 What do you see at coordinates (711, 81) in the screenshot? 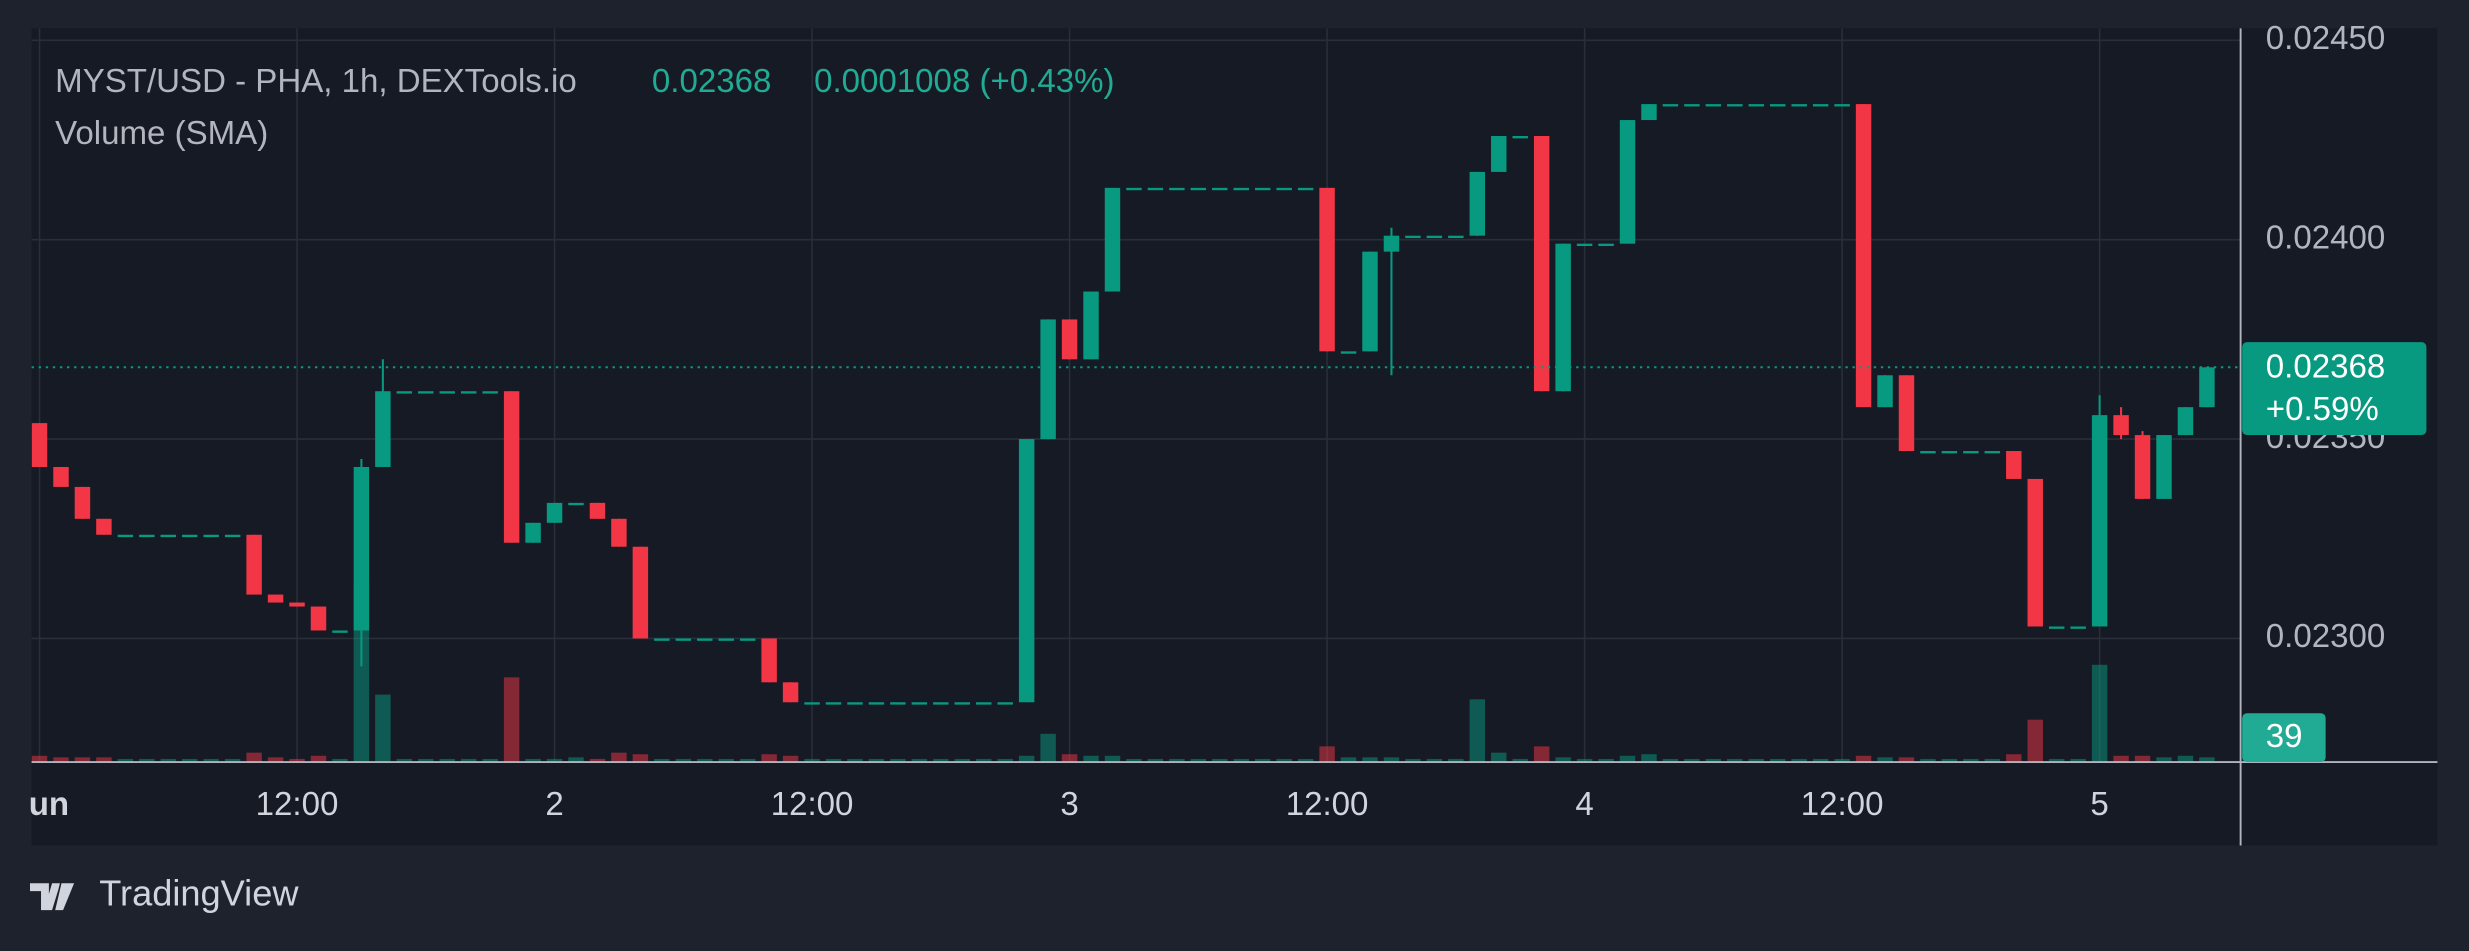
I see `legend-price: 0.02368` at bounding box center [711, 81].